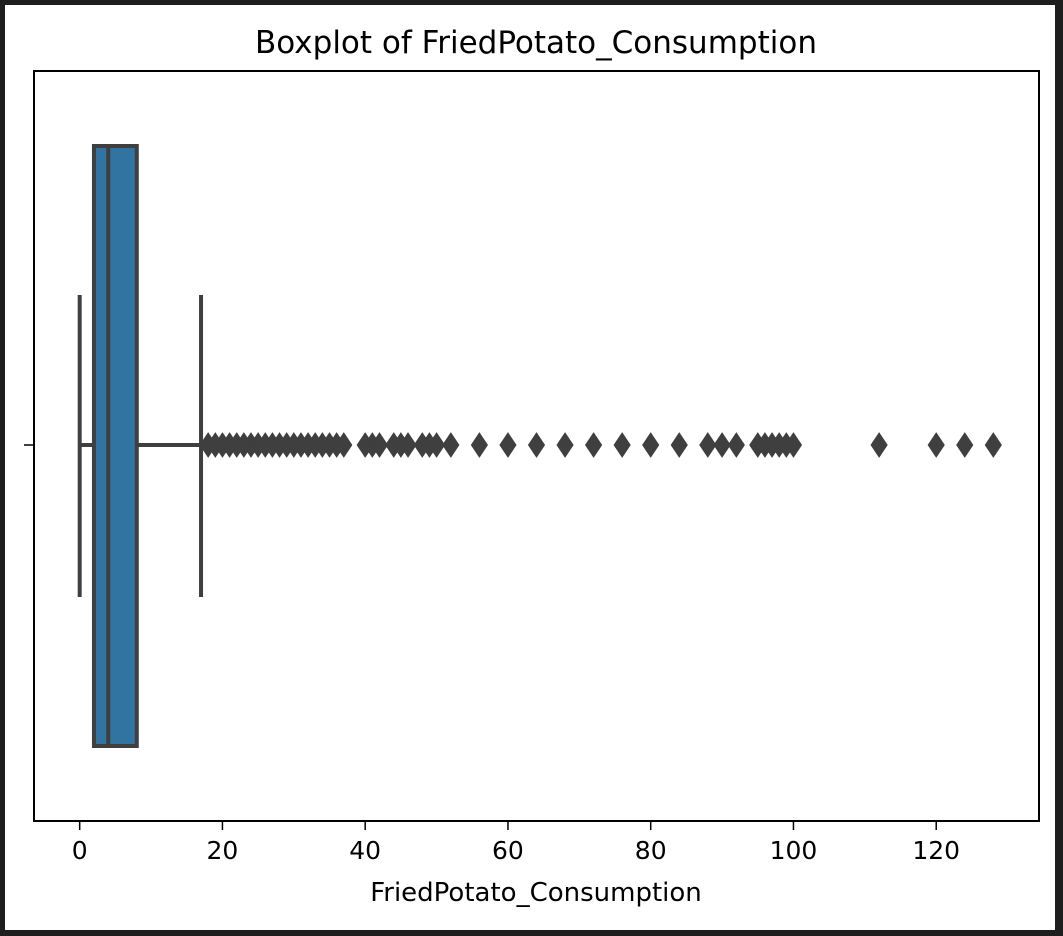 Image resolution: width=1063 pixels, height=936 pixels. I want to click on x-tick-label: 120, so click(936, 850).